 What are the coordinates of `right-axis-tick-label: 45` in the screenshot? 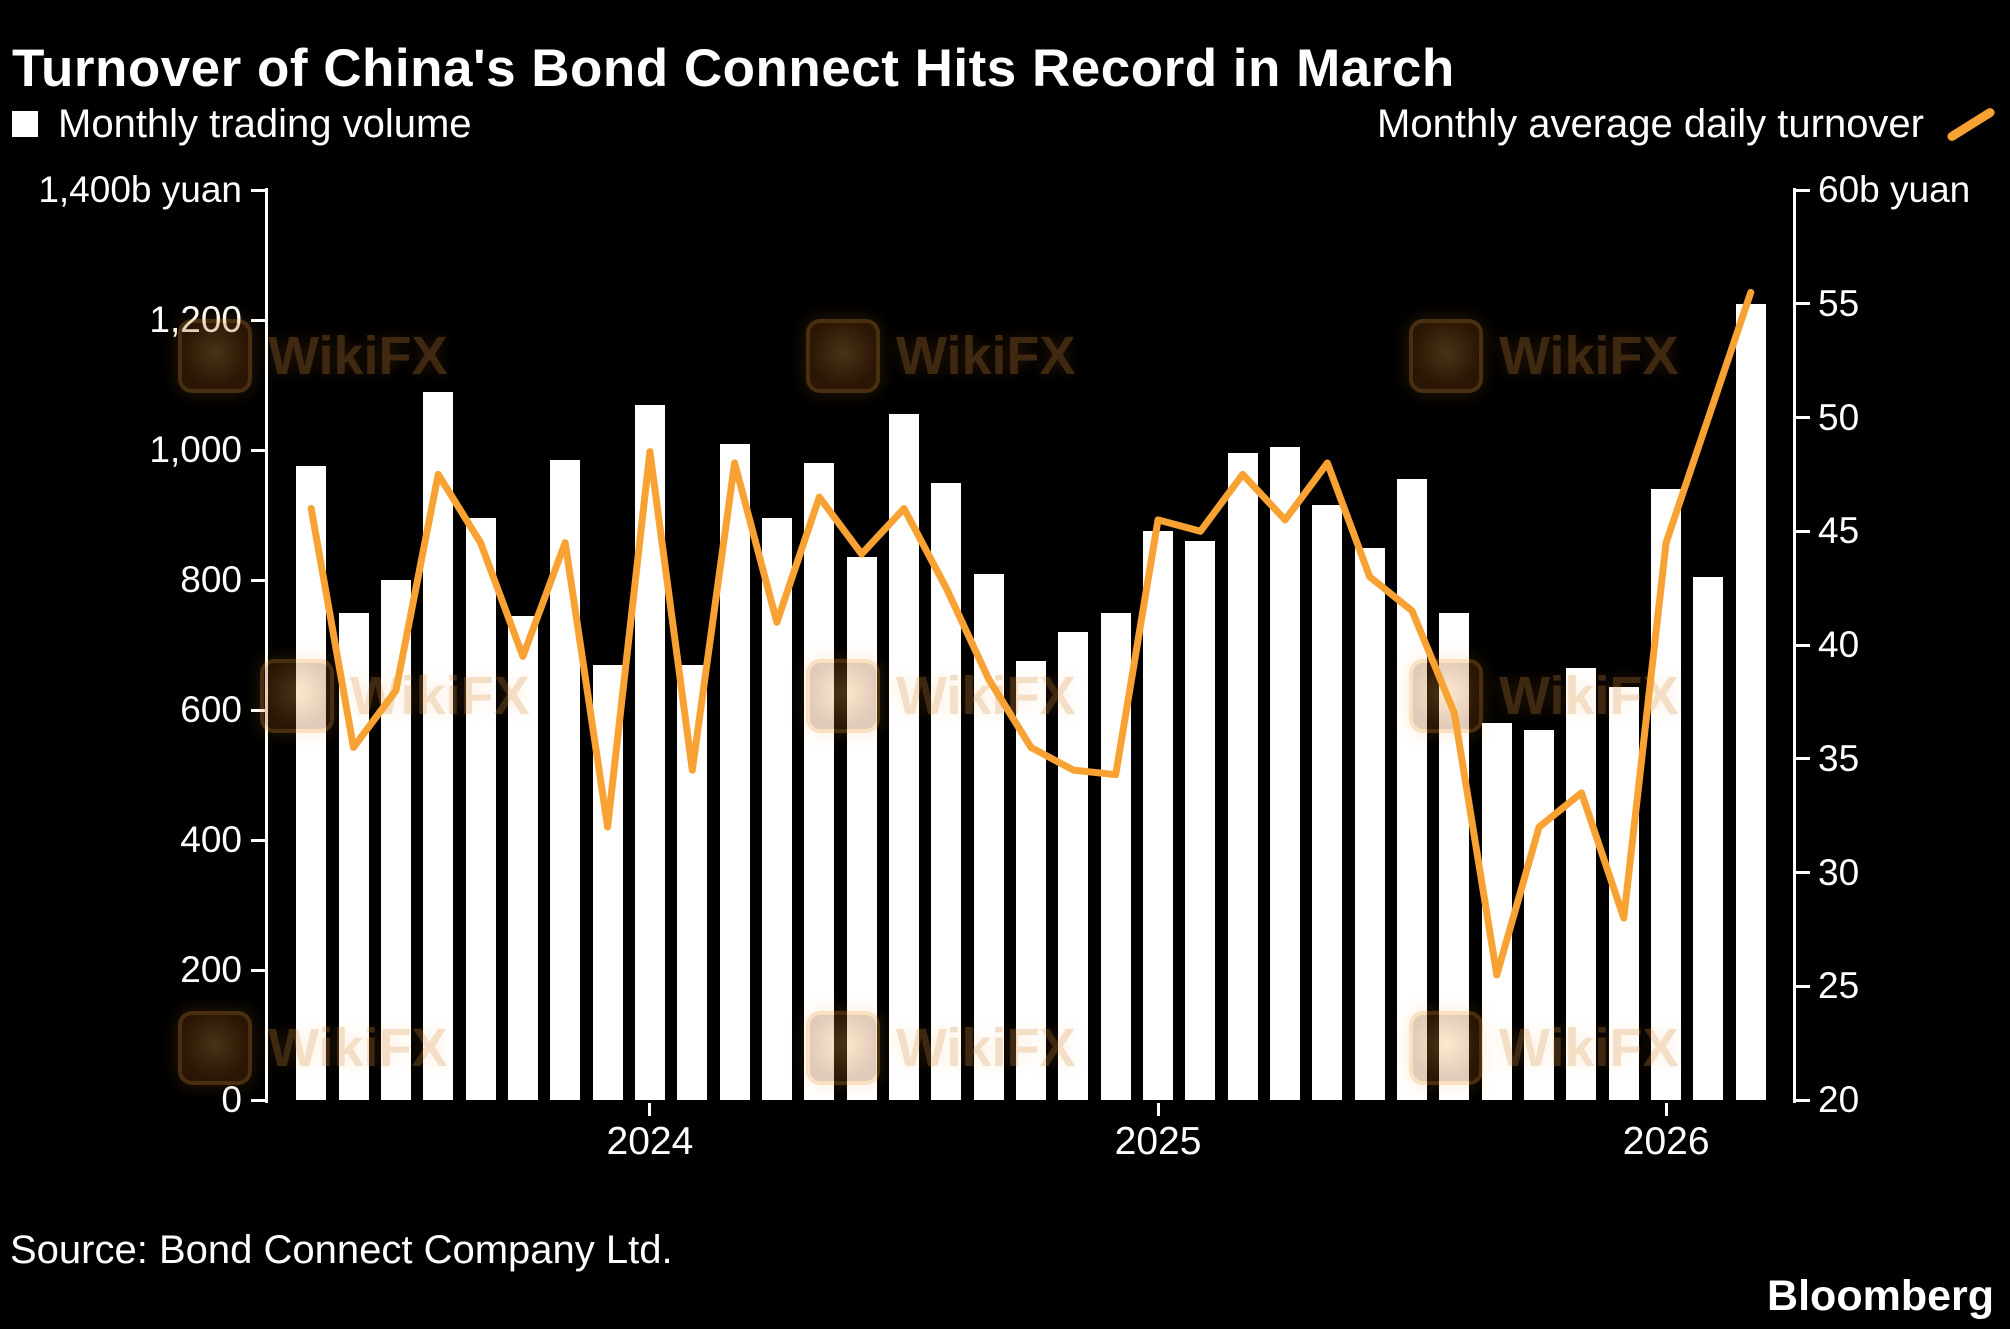 It's located at (1839, 531).